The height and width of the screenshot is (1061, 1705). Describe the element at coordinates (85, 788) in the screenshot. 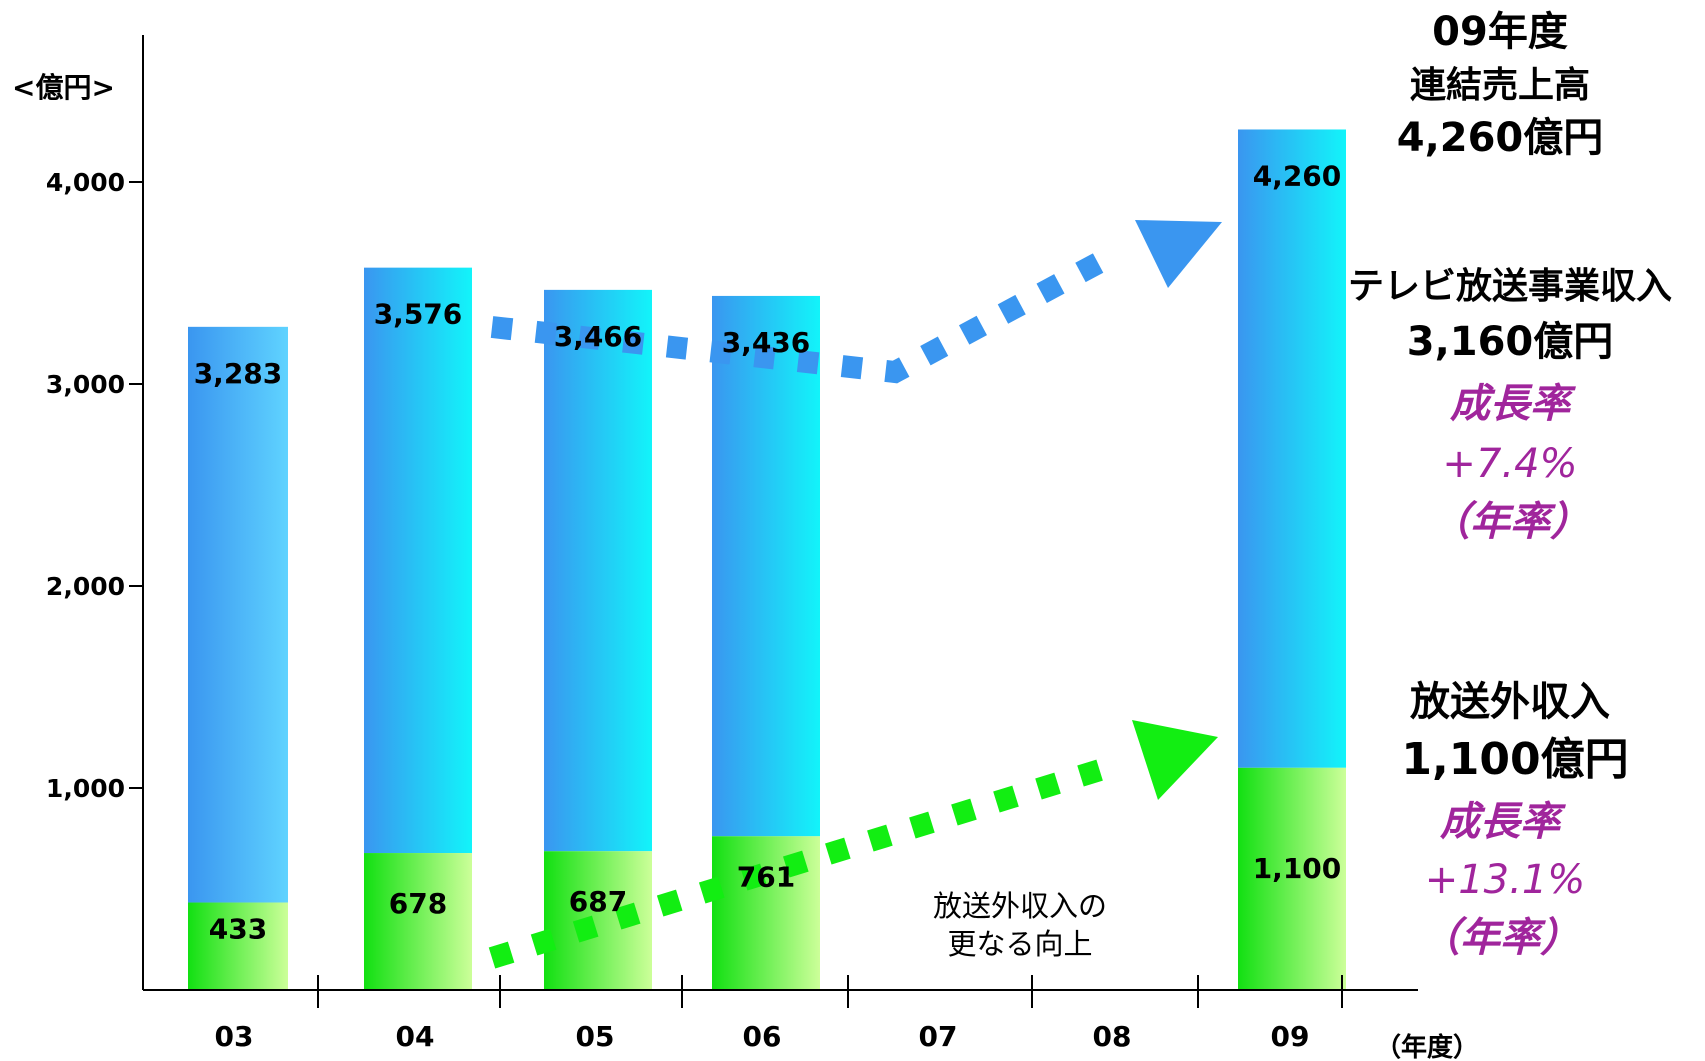

I see `y-tick-label: 1,000` at that location.